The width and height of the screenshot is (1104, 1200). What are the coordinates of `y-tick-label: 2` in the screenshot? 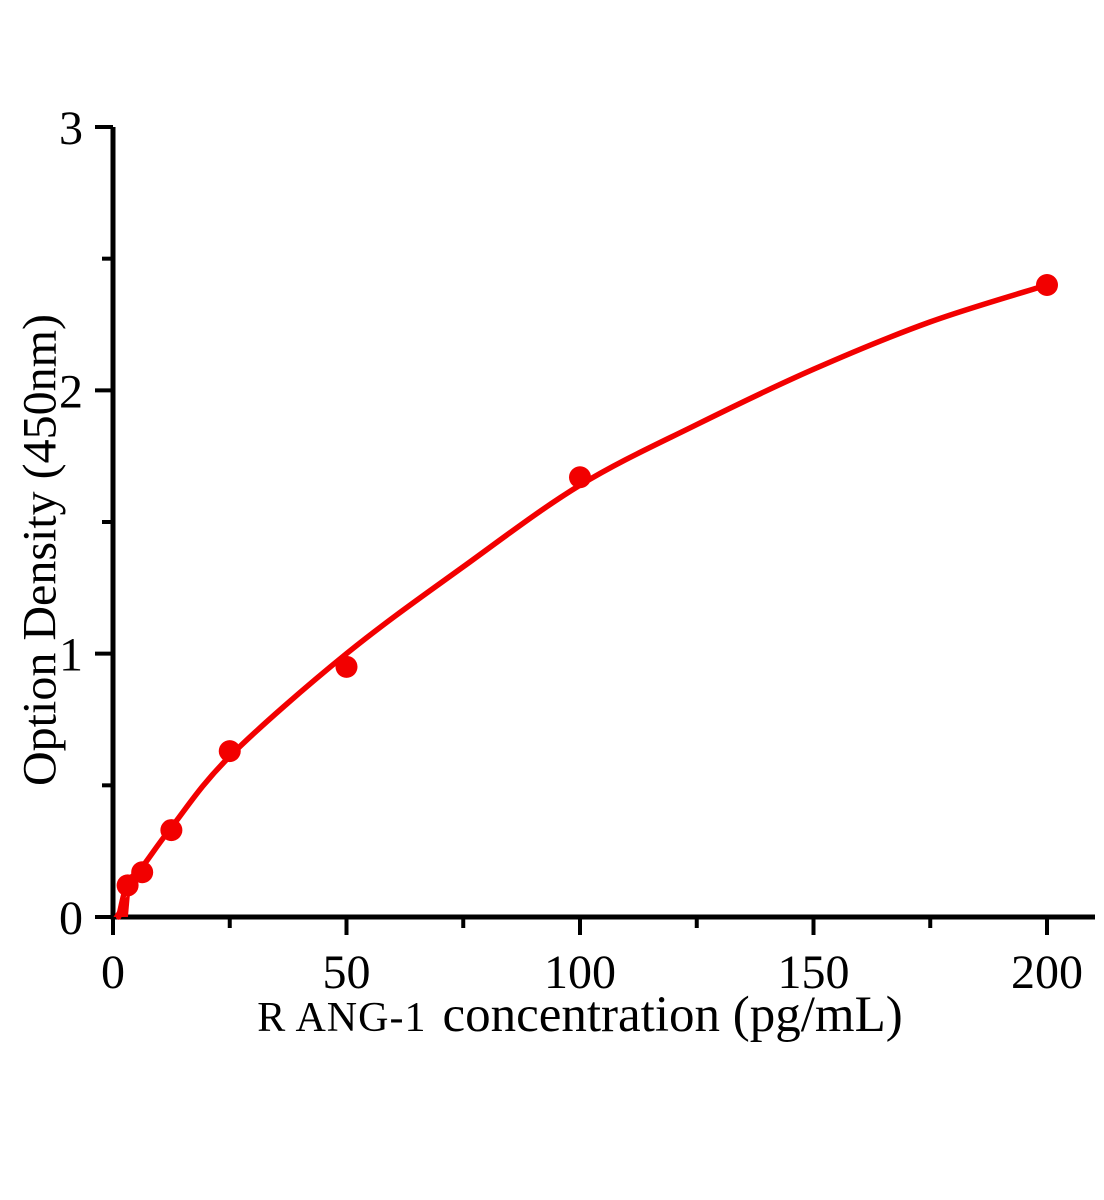 It's located at (71, 391).